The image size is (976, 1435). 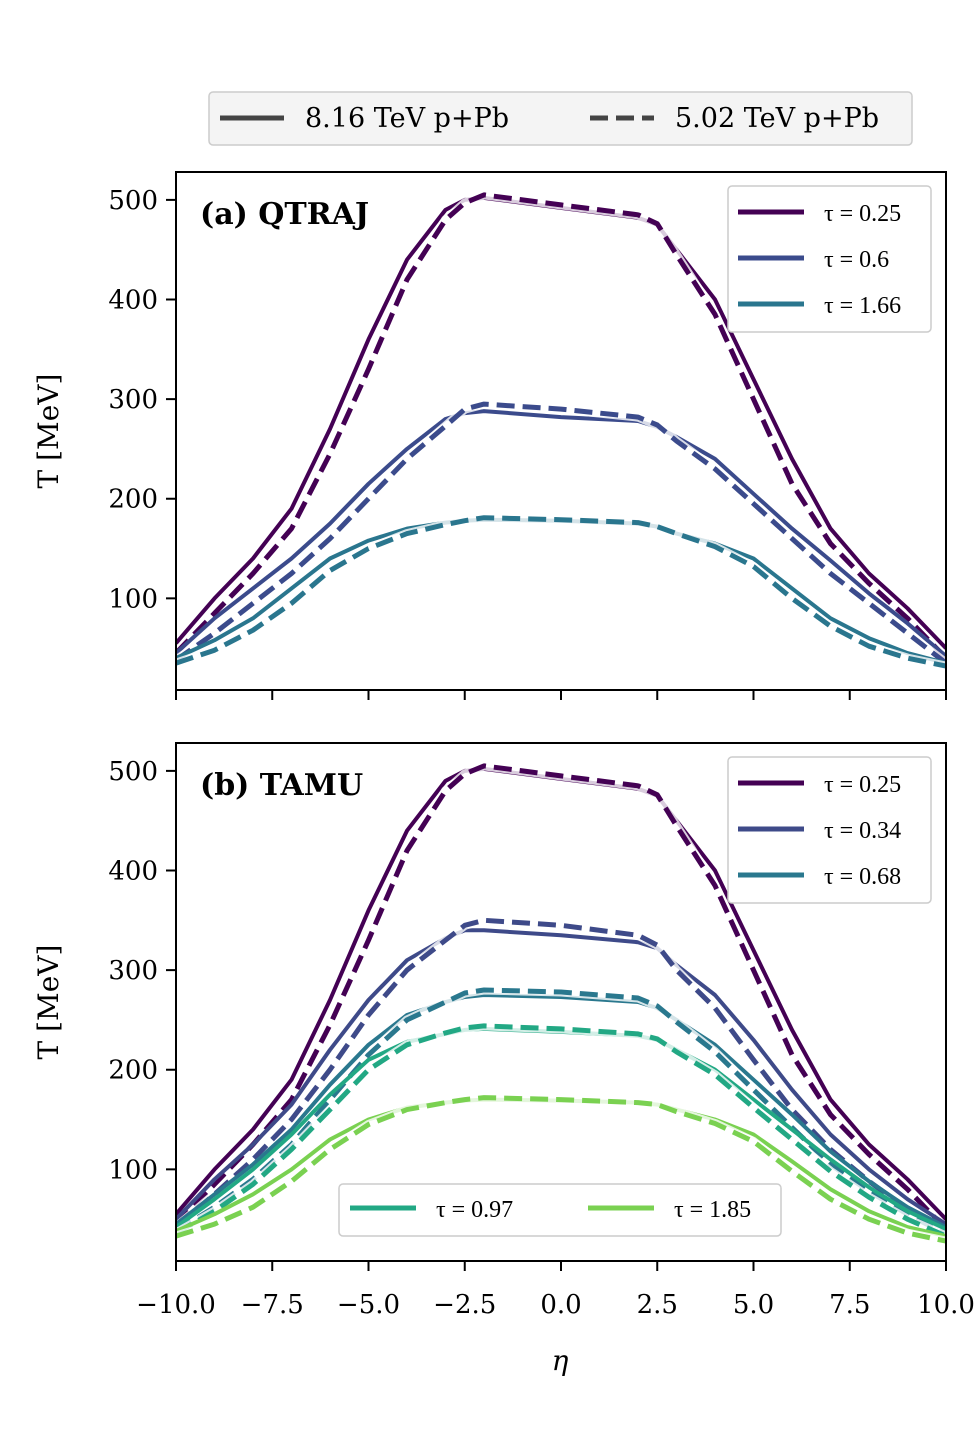 What do you see at coordinates (48, 1002) in the screenshot?
I see `panel-b-y-axis-label: T [MeV]` at bounding box center [48, 1002].